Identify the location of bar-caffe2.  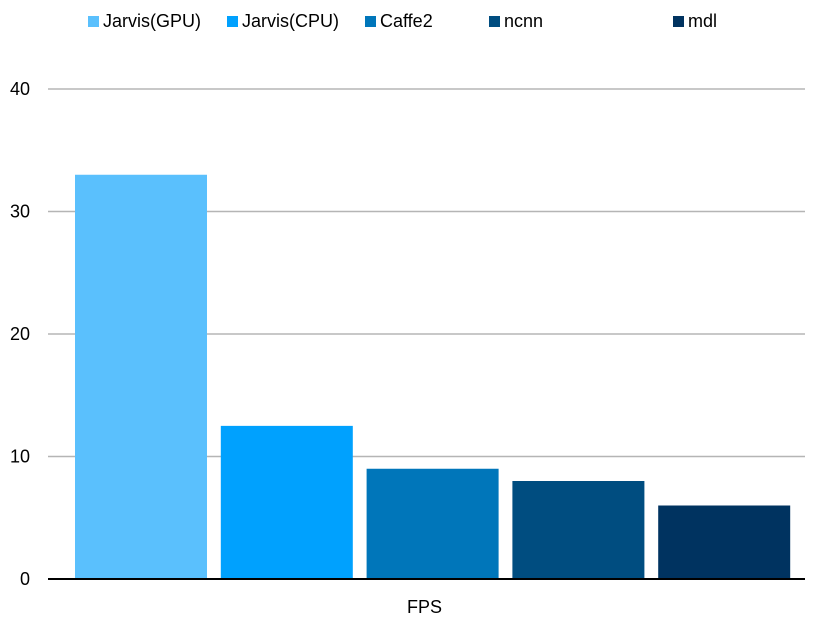
(432, 523).